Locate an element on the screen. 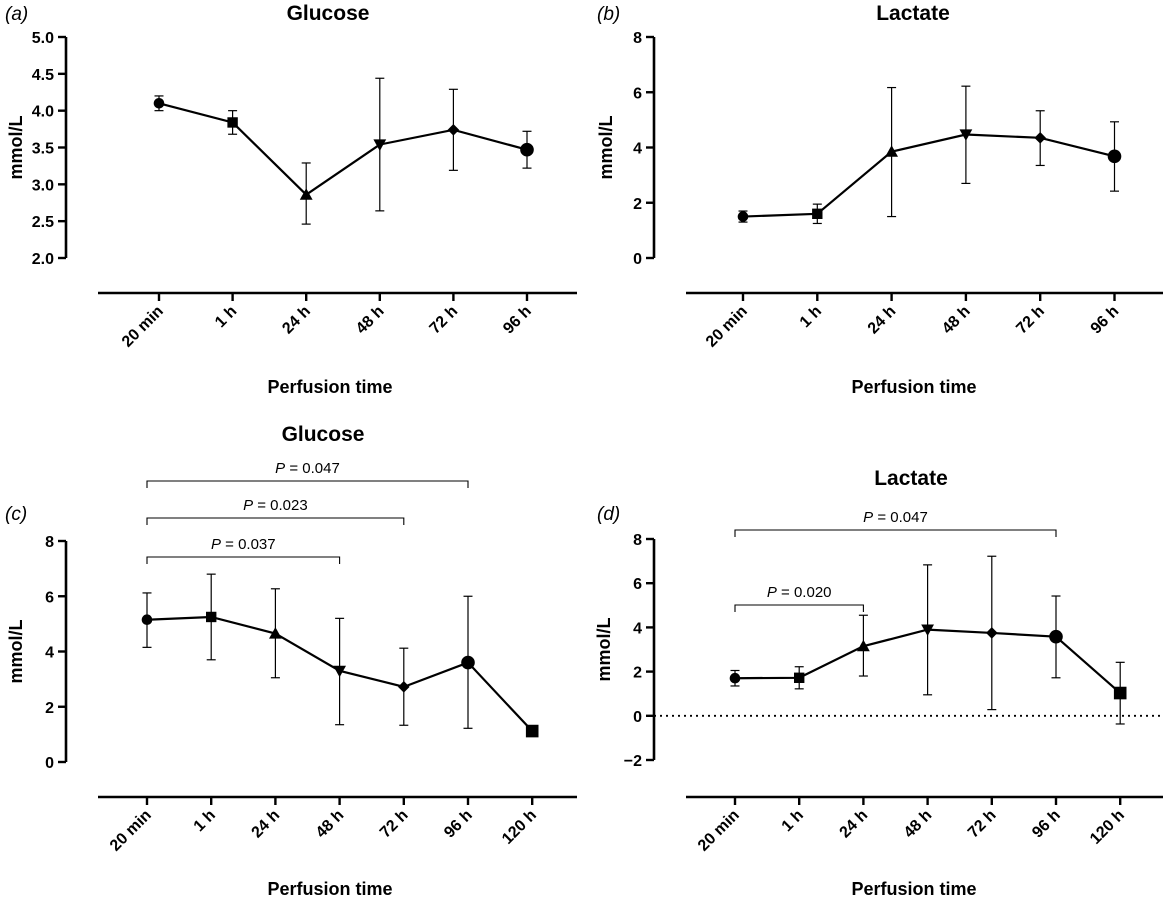 The width and height of the screenshot is (1167, 899). panel-letter: (d) is located at coordinates (608, 514).